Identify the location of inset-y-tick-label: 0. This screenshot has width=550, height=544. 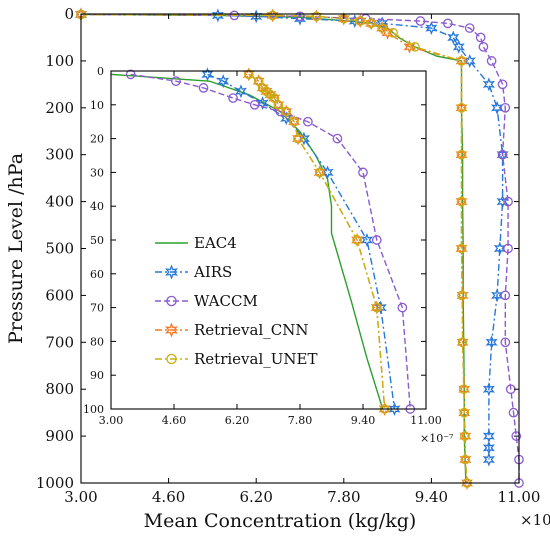
(100, 71).